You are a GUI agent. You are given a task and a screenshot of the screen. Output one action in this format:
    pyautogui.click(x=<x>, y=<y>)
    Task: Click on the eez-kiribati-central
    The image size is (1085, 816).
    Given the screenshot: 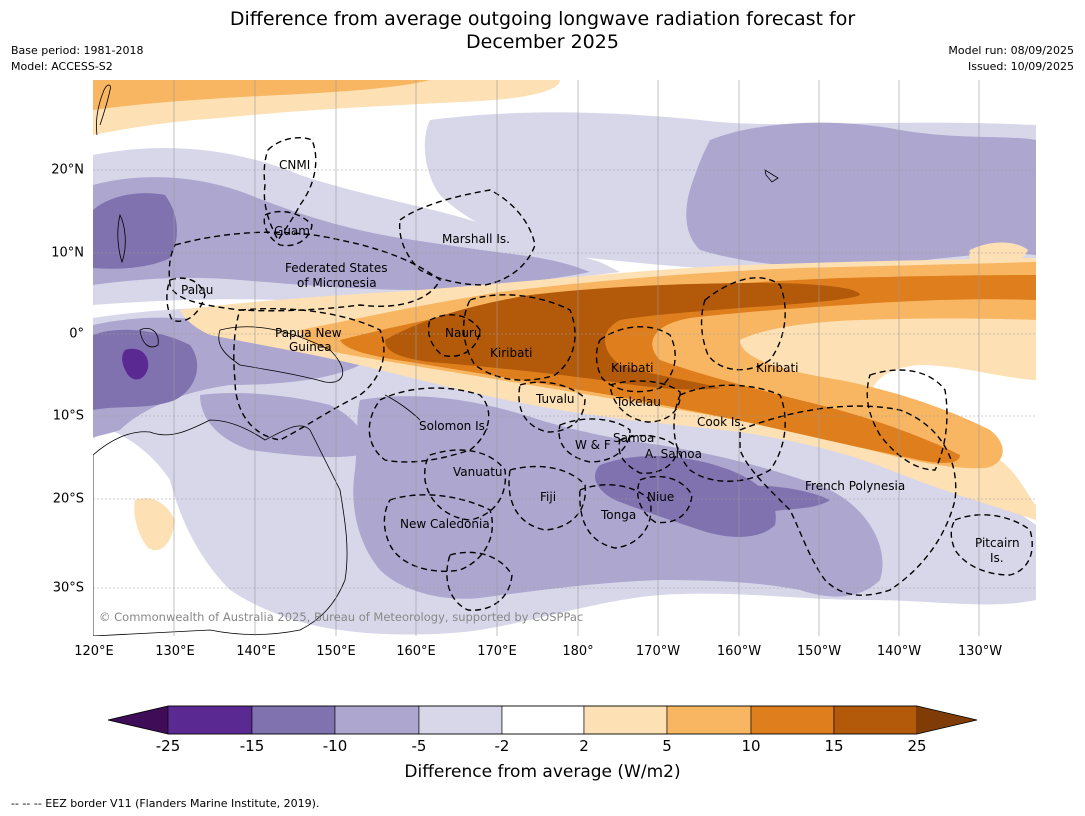 What is the action you would take?
    pyautogui.click(x=635, y=359)
    